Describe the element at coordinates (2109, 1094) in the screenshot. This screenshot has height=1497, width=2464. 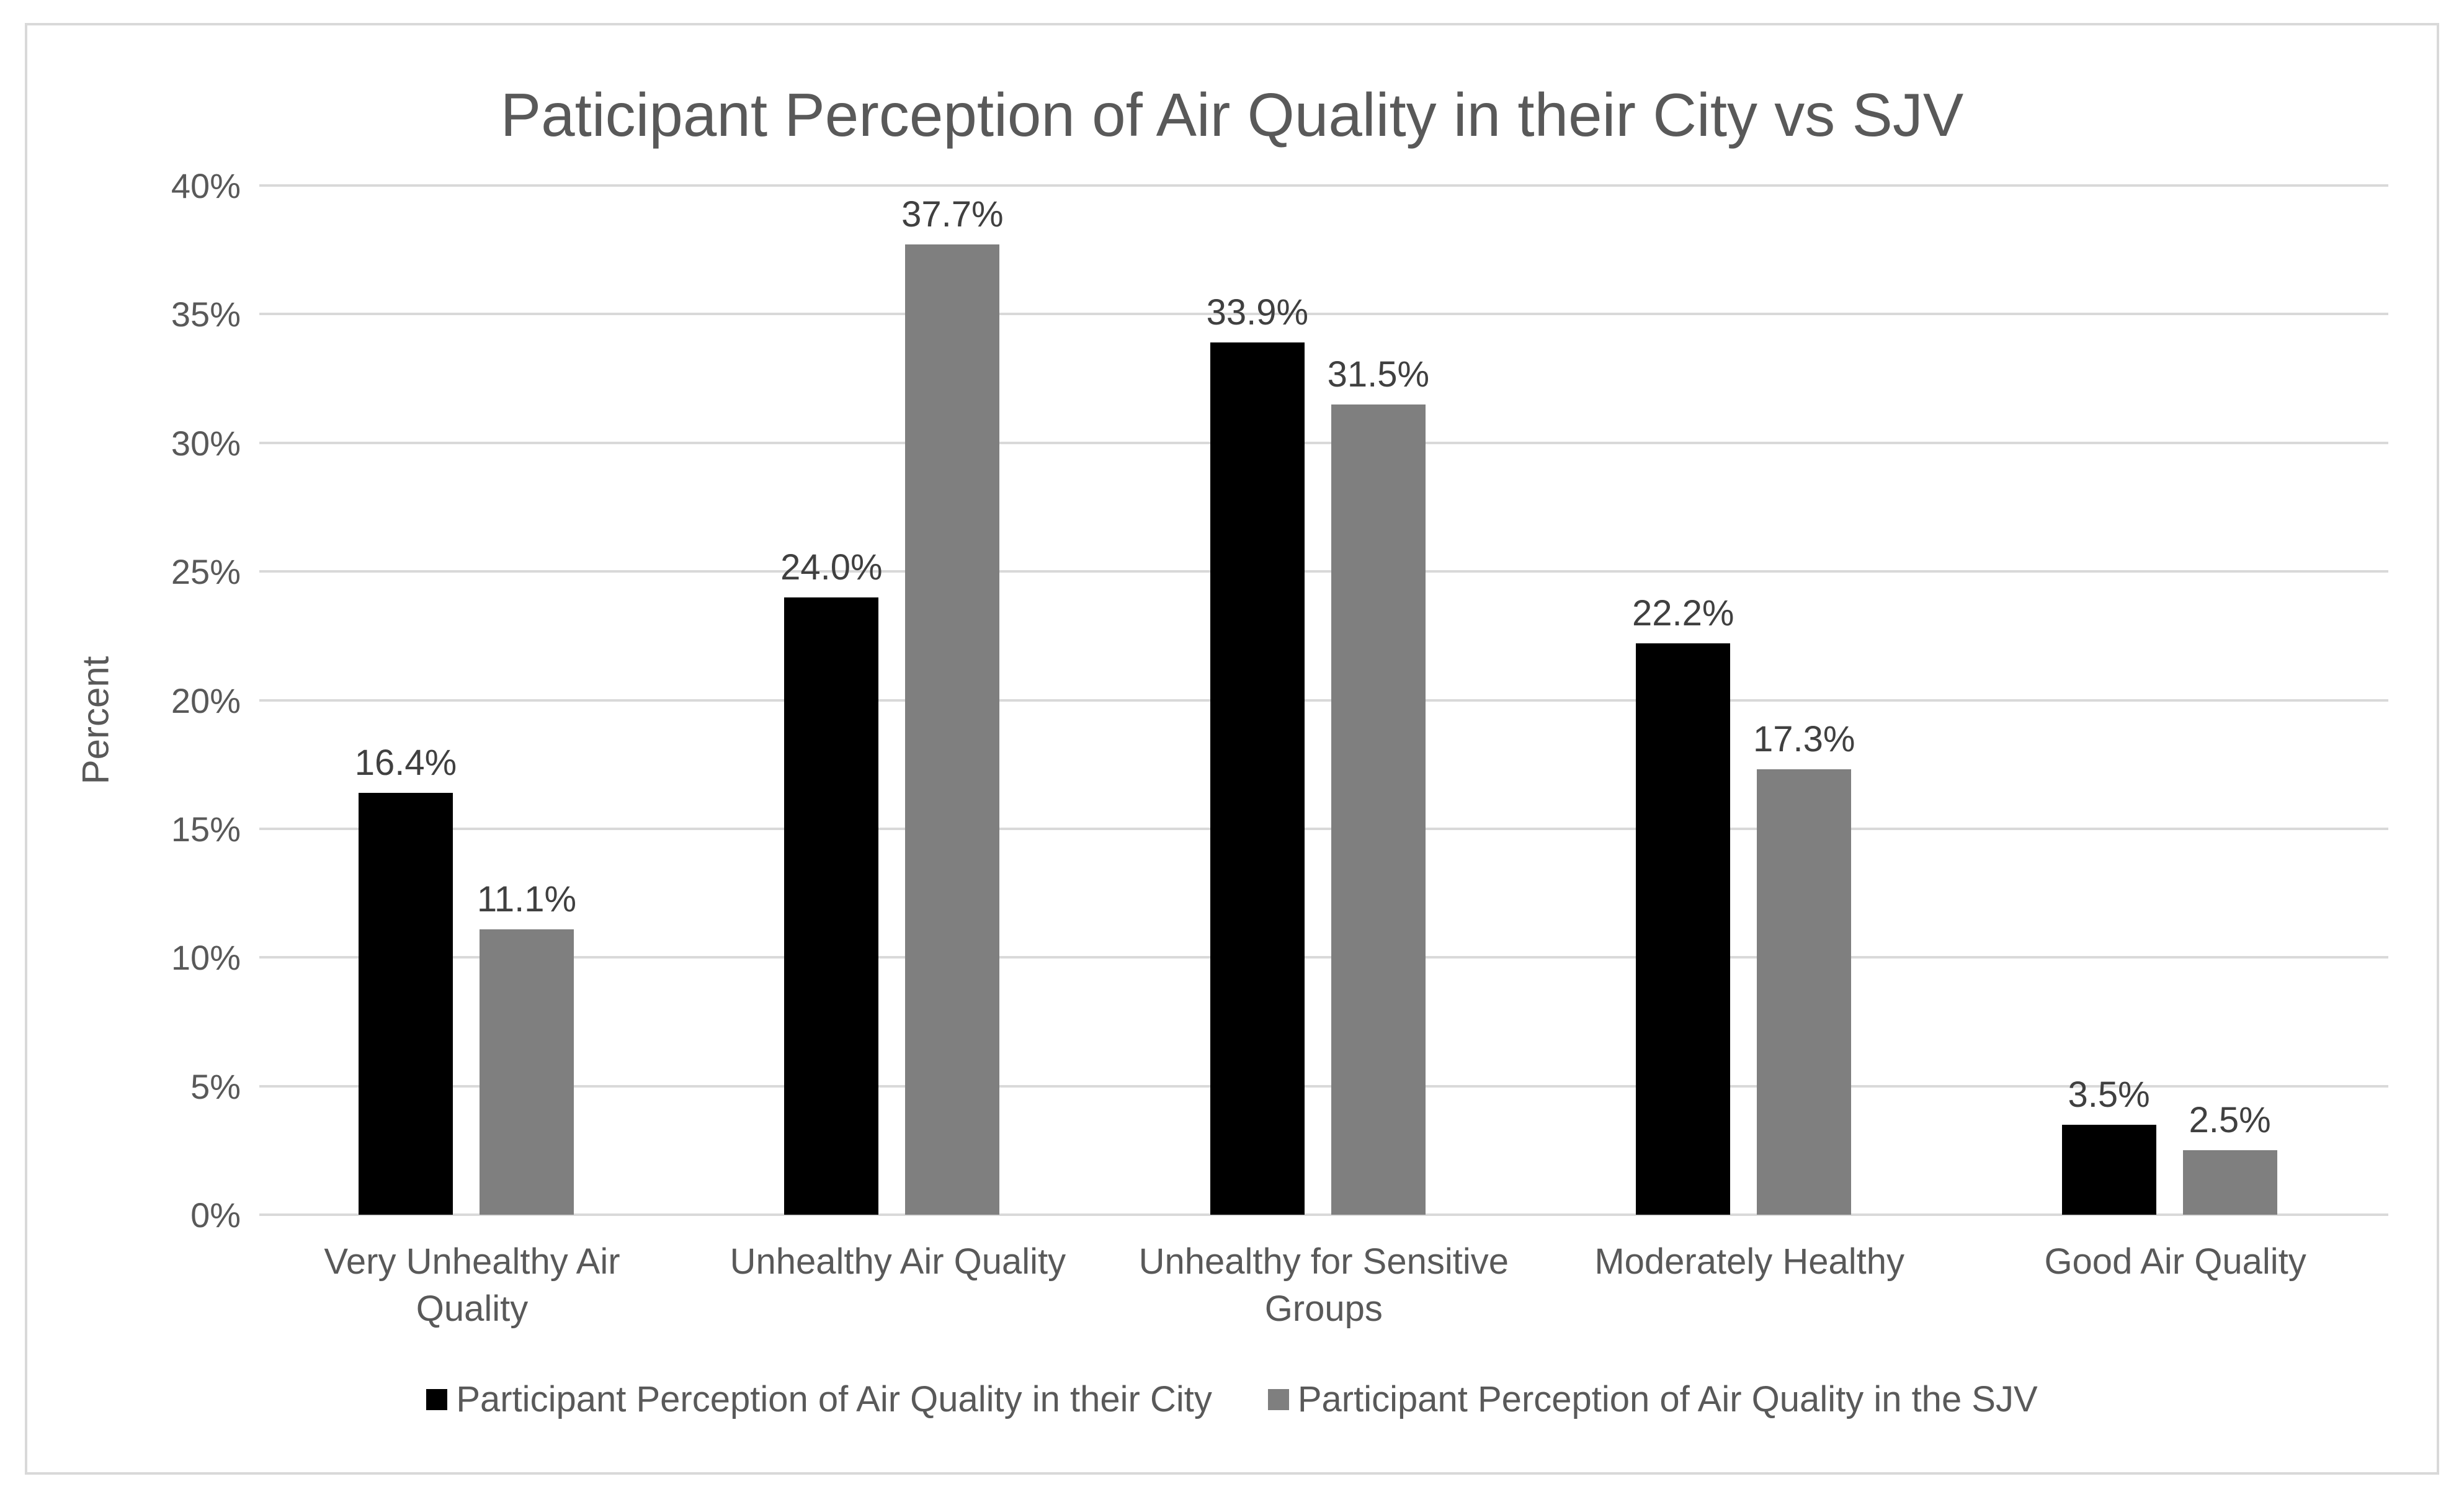
I see `data-label: 3.5%` at that location.